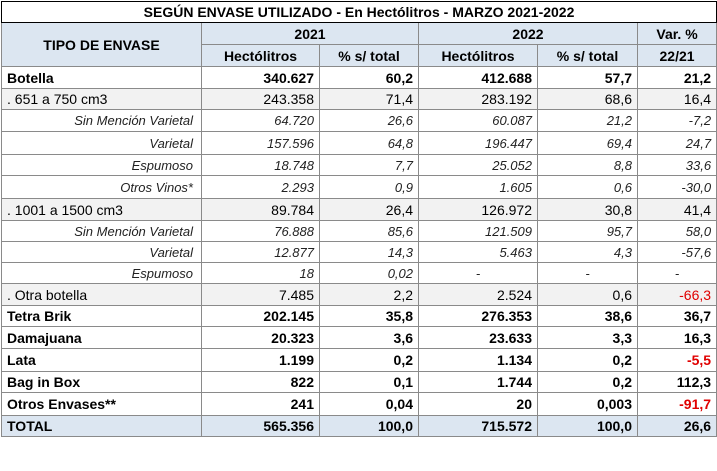  Describe the element at coordinates (587, 273) in the screenshot. I see `pct-2022: -` at that location.